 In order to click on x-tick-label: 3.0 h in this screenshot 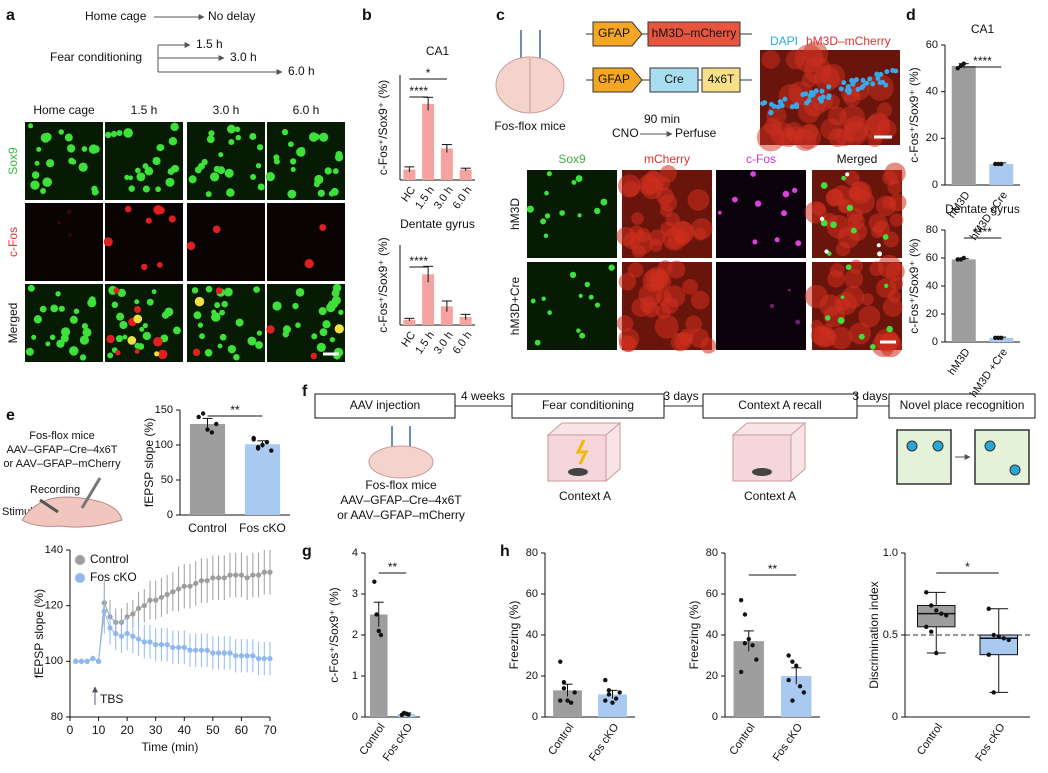, I will do `click(444, 343)`.